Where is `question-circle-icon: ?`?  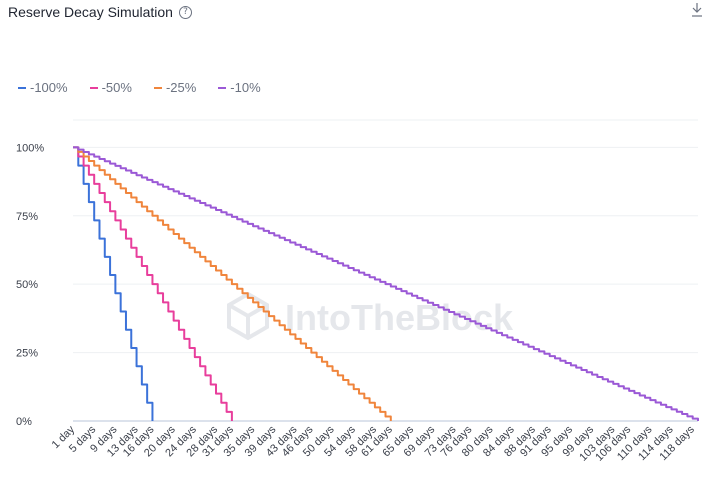
question-circle-icon: ? is located at coordinates (185, 12).